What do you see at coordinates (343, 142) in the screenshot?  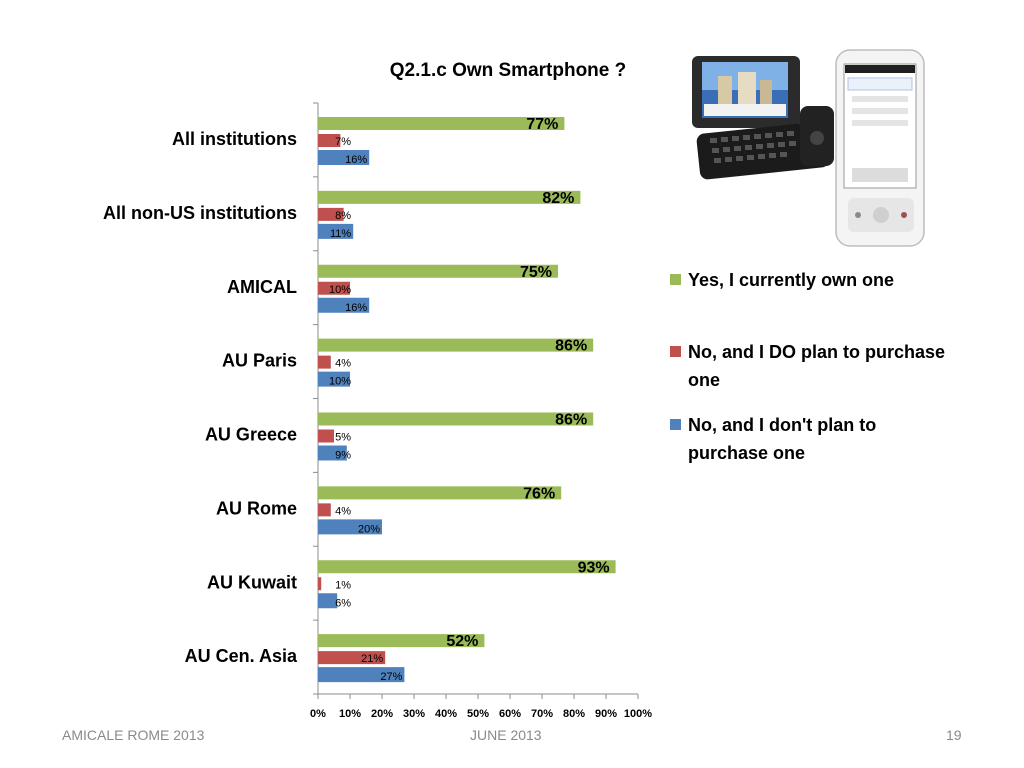 I see `data-label: 7%` at bounding box center [343, 142].